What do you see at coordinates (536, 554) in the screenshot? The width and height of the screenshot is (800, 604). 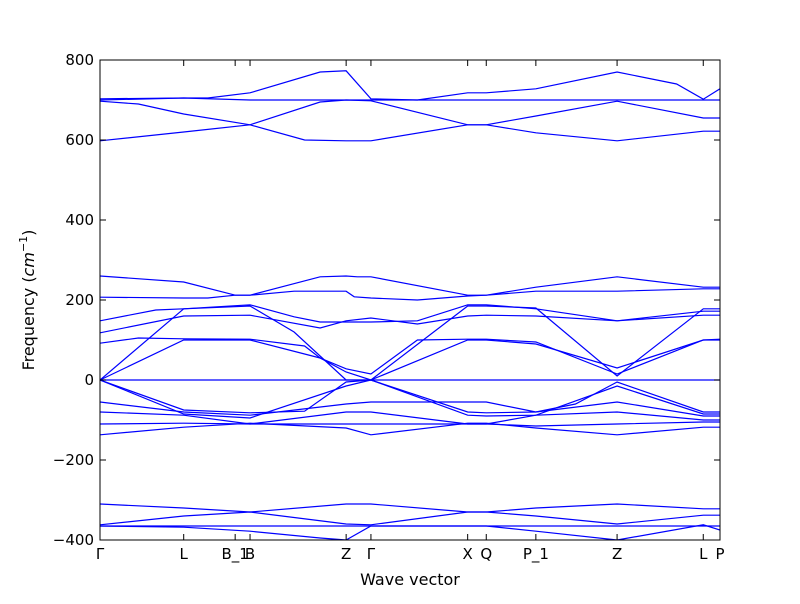 I see `x-tick-label: P_1` at bounding box center [536, 554].